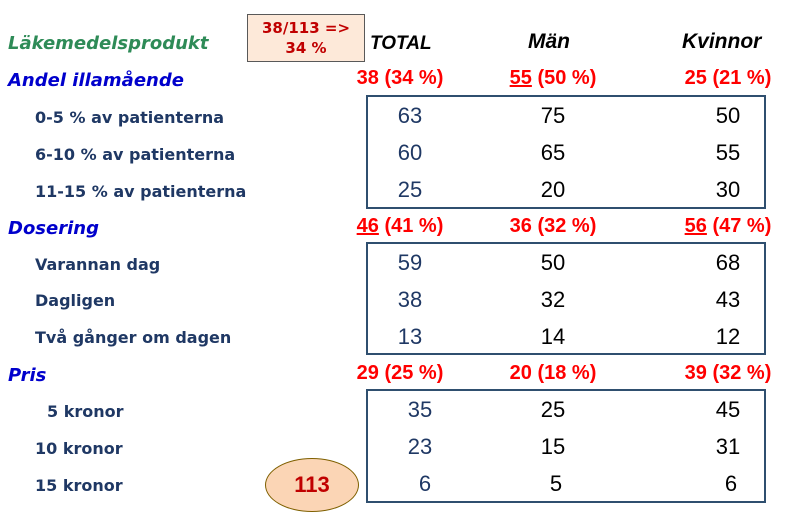 The image size is (793, 520). What do you see at coordinates (108, 43) in the screenshot?
I see `product-title: Läkemedelsprodukt` at bounding box center [108, 43].